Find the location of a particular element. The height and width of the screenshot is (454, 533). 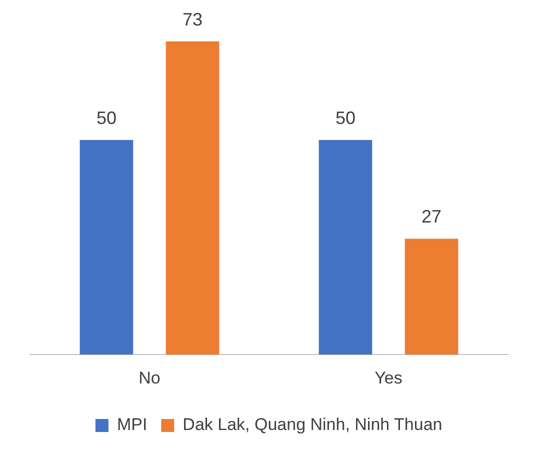

x-tick-label: No is located at coordinates (149, 378).